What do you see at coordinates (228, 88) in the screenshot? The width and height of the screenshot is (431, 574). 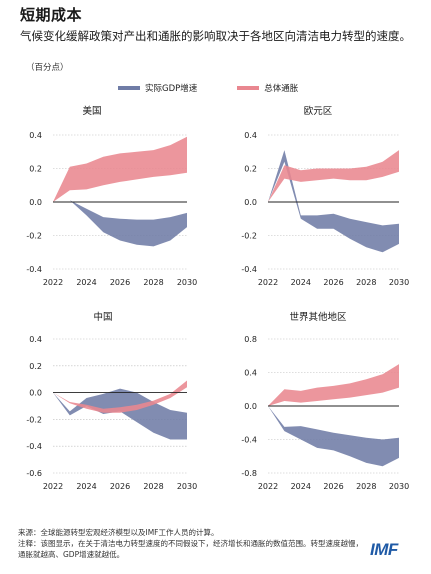 I see `legend: 实际GDP增速 总体通胀` at bounding box center [228, 88].